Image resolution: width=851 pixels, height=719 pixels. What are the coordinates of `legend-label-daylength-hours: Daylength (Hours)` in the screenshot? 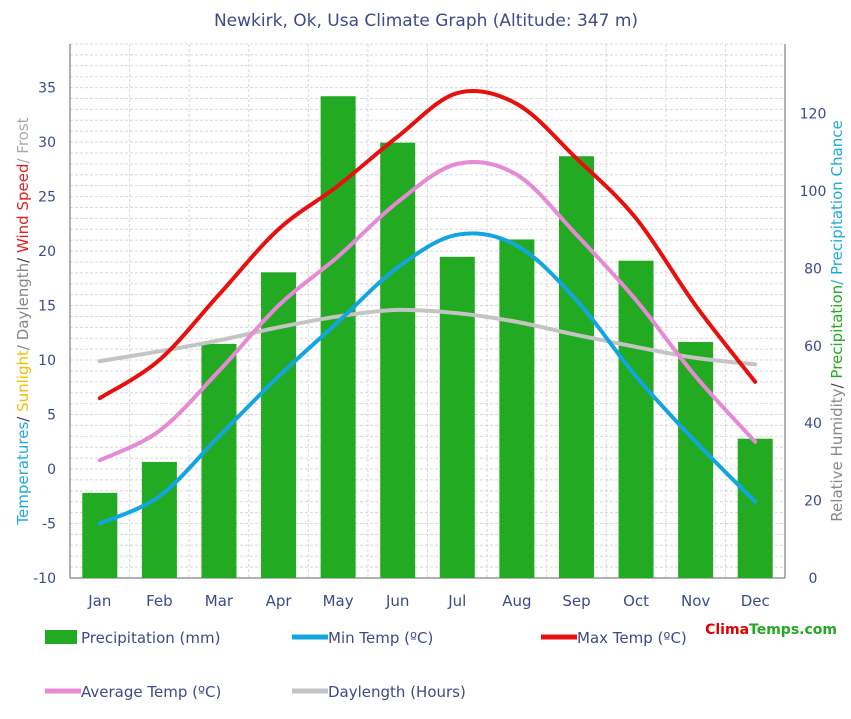 It's located at (397, 692).